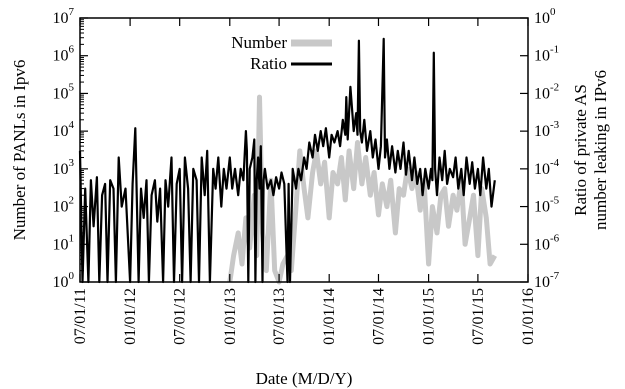  Describe the element at coordinates (547, 205) in the screenshot. I see `y2-tick-label: 10⁻⁵` at that location.